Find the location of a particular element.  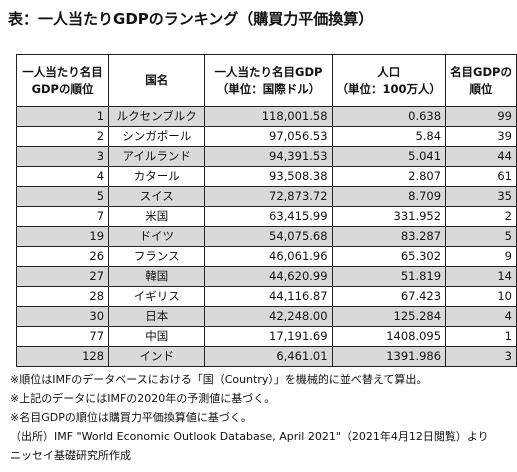

header-population: 人口 （単位：100万人） is located at coordinates (389, 80).